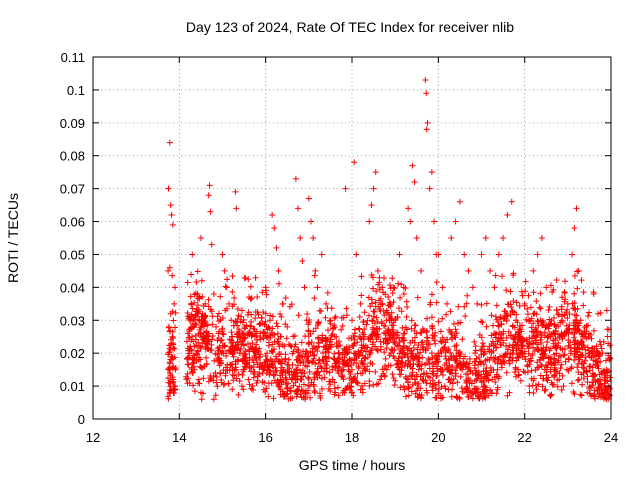 The width and height of the screenshot is (640, 480). I want to click on y-tick-label: 0.06, so click(72, 222).